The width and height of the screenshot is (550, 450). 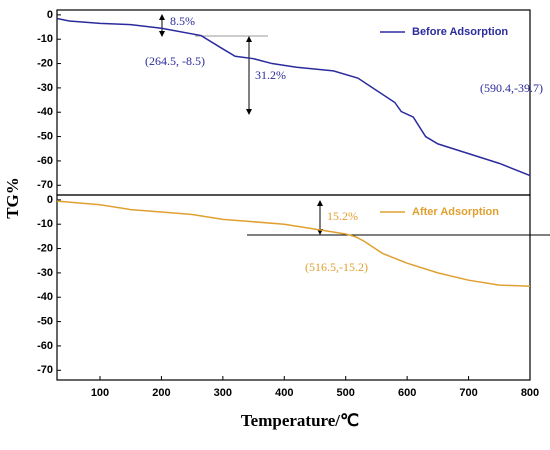 I want to click on x-axis-label: Temperature/℃, so click(x=300, y=420).